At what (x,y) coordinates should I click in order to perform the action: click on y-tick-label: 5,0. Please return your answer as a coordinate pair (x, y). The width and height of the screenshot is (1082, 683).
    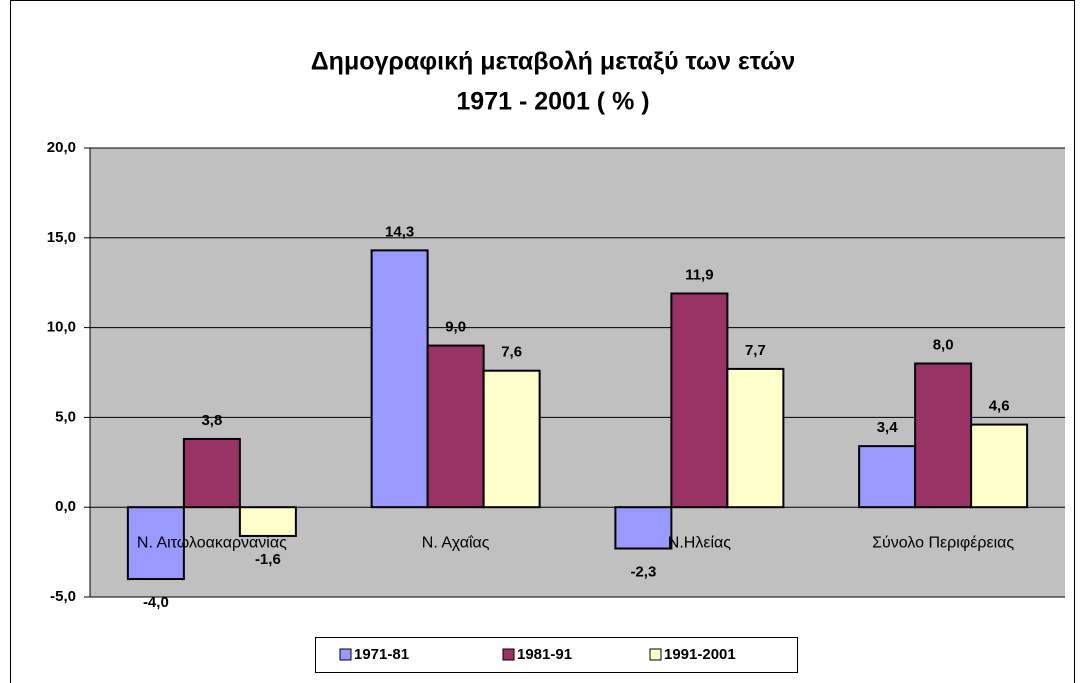
    Looking at the image, I should click on (65, 416).